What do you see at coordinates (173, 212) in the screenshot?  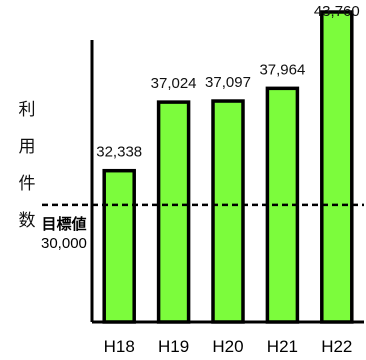 I see `bar-H19` at bounding box center [173, 212].